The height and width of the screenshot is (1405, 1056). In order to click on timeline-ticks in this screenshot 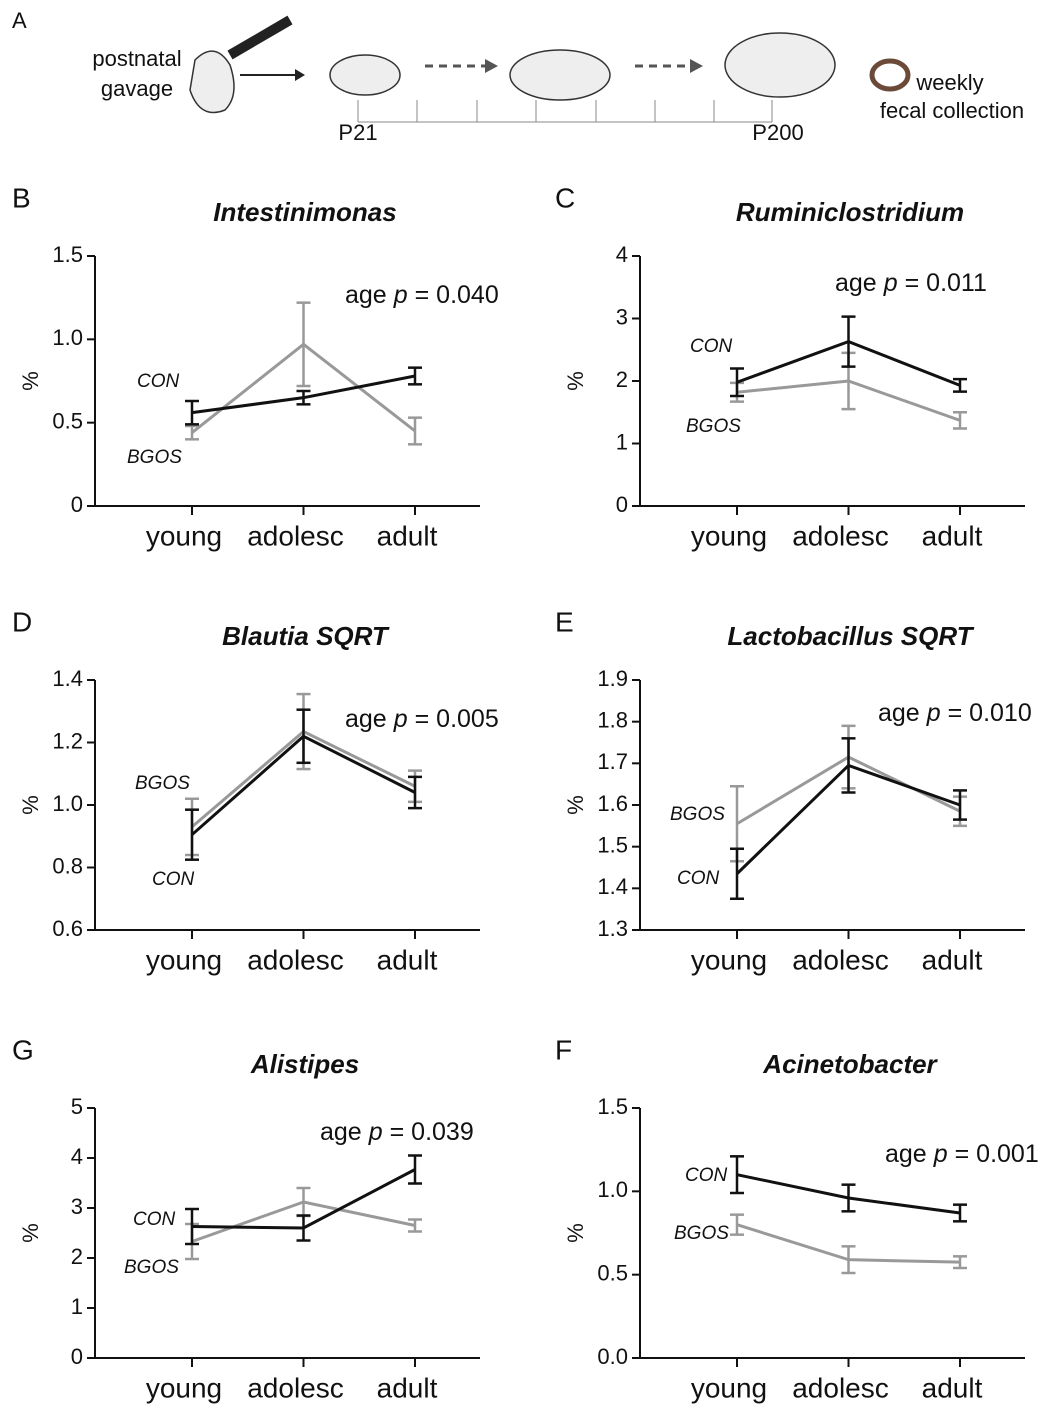, I will do `click(565, 111)`.